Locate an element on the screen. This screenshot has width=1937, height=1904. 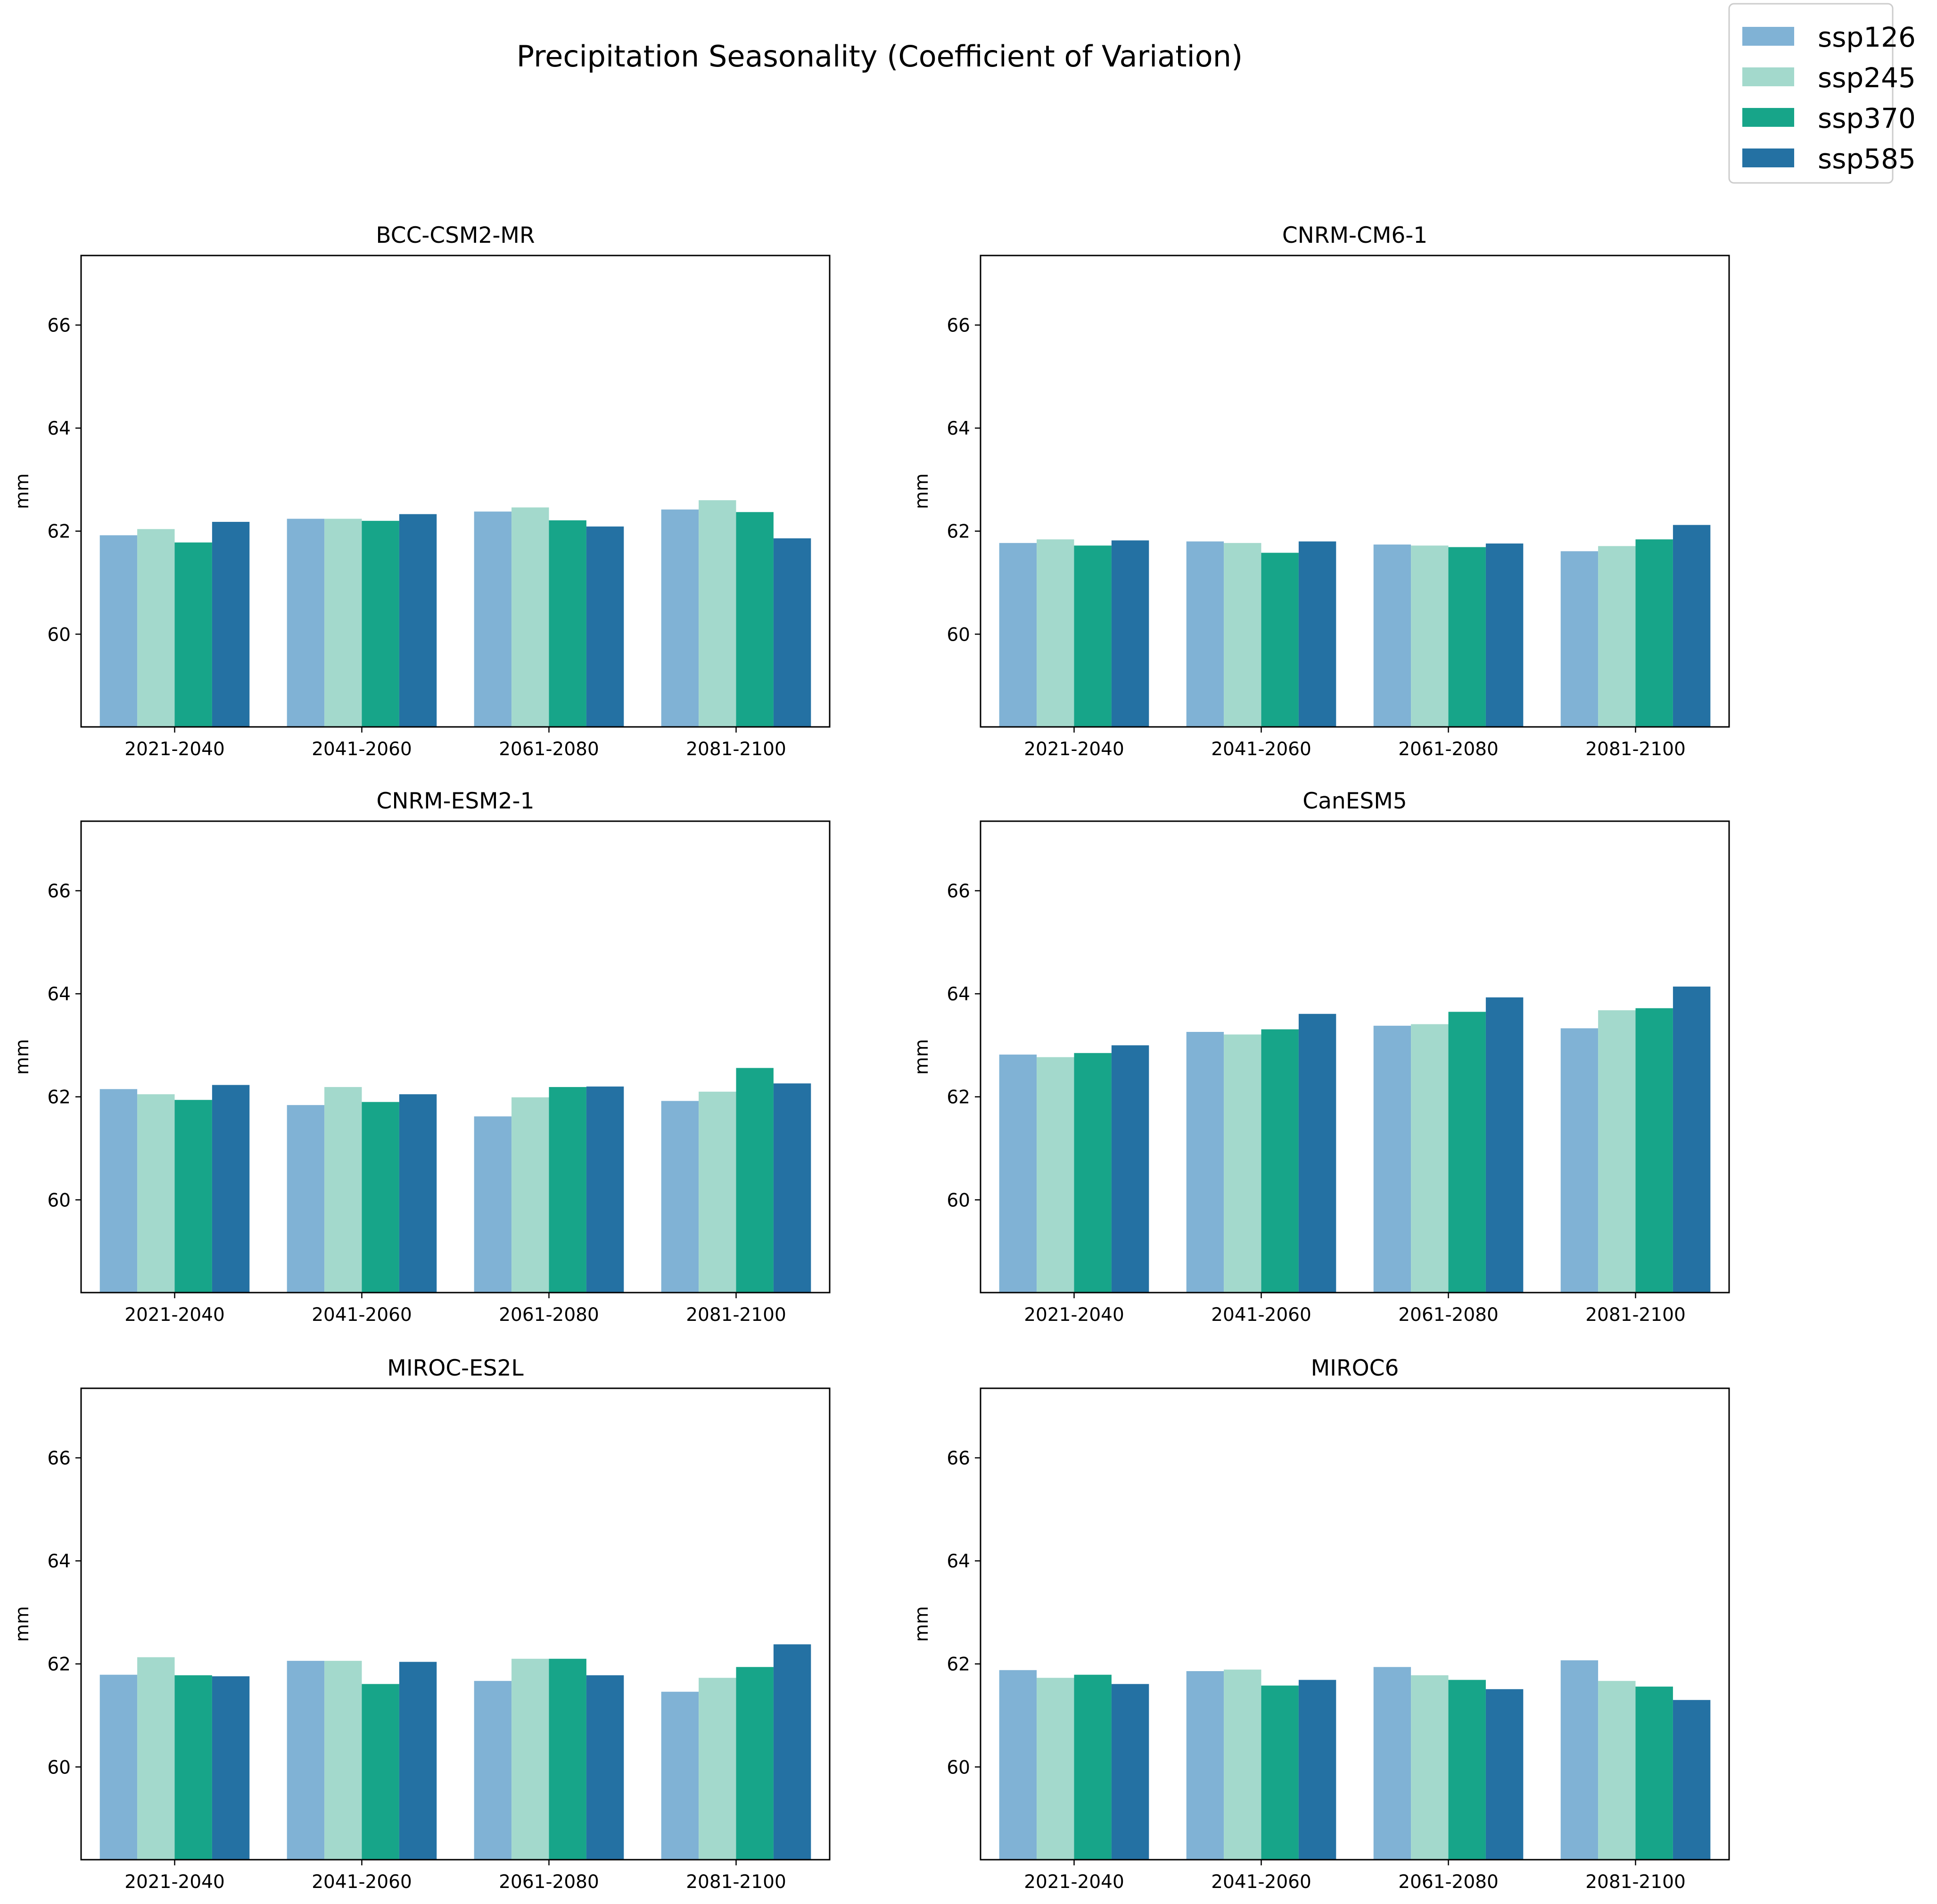
chart-5-bar-ssp126-2021-2040 is located at coordinates (1018, 1765).